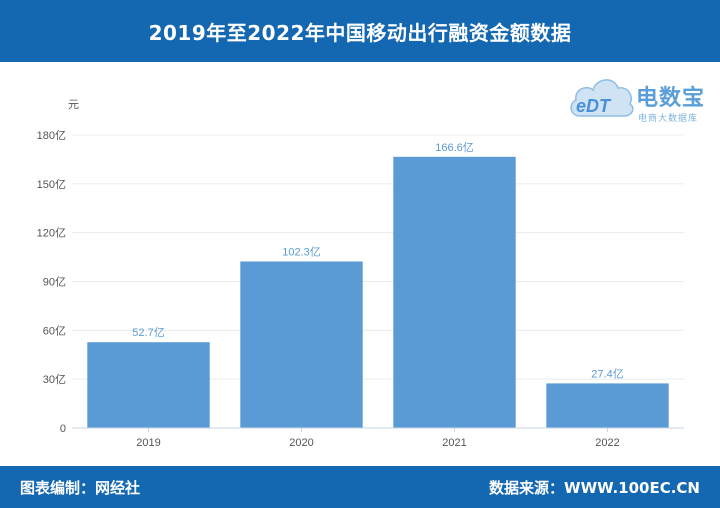  Describe the element at coordinates (454, 443) in the screenshot. I see `x-tick-label: 2021` at that location.